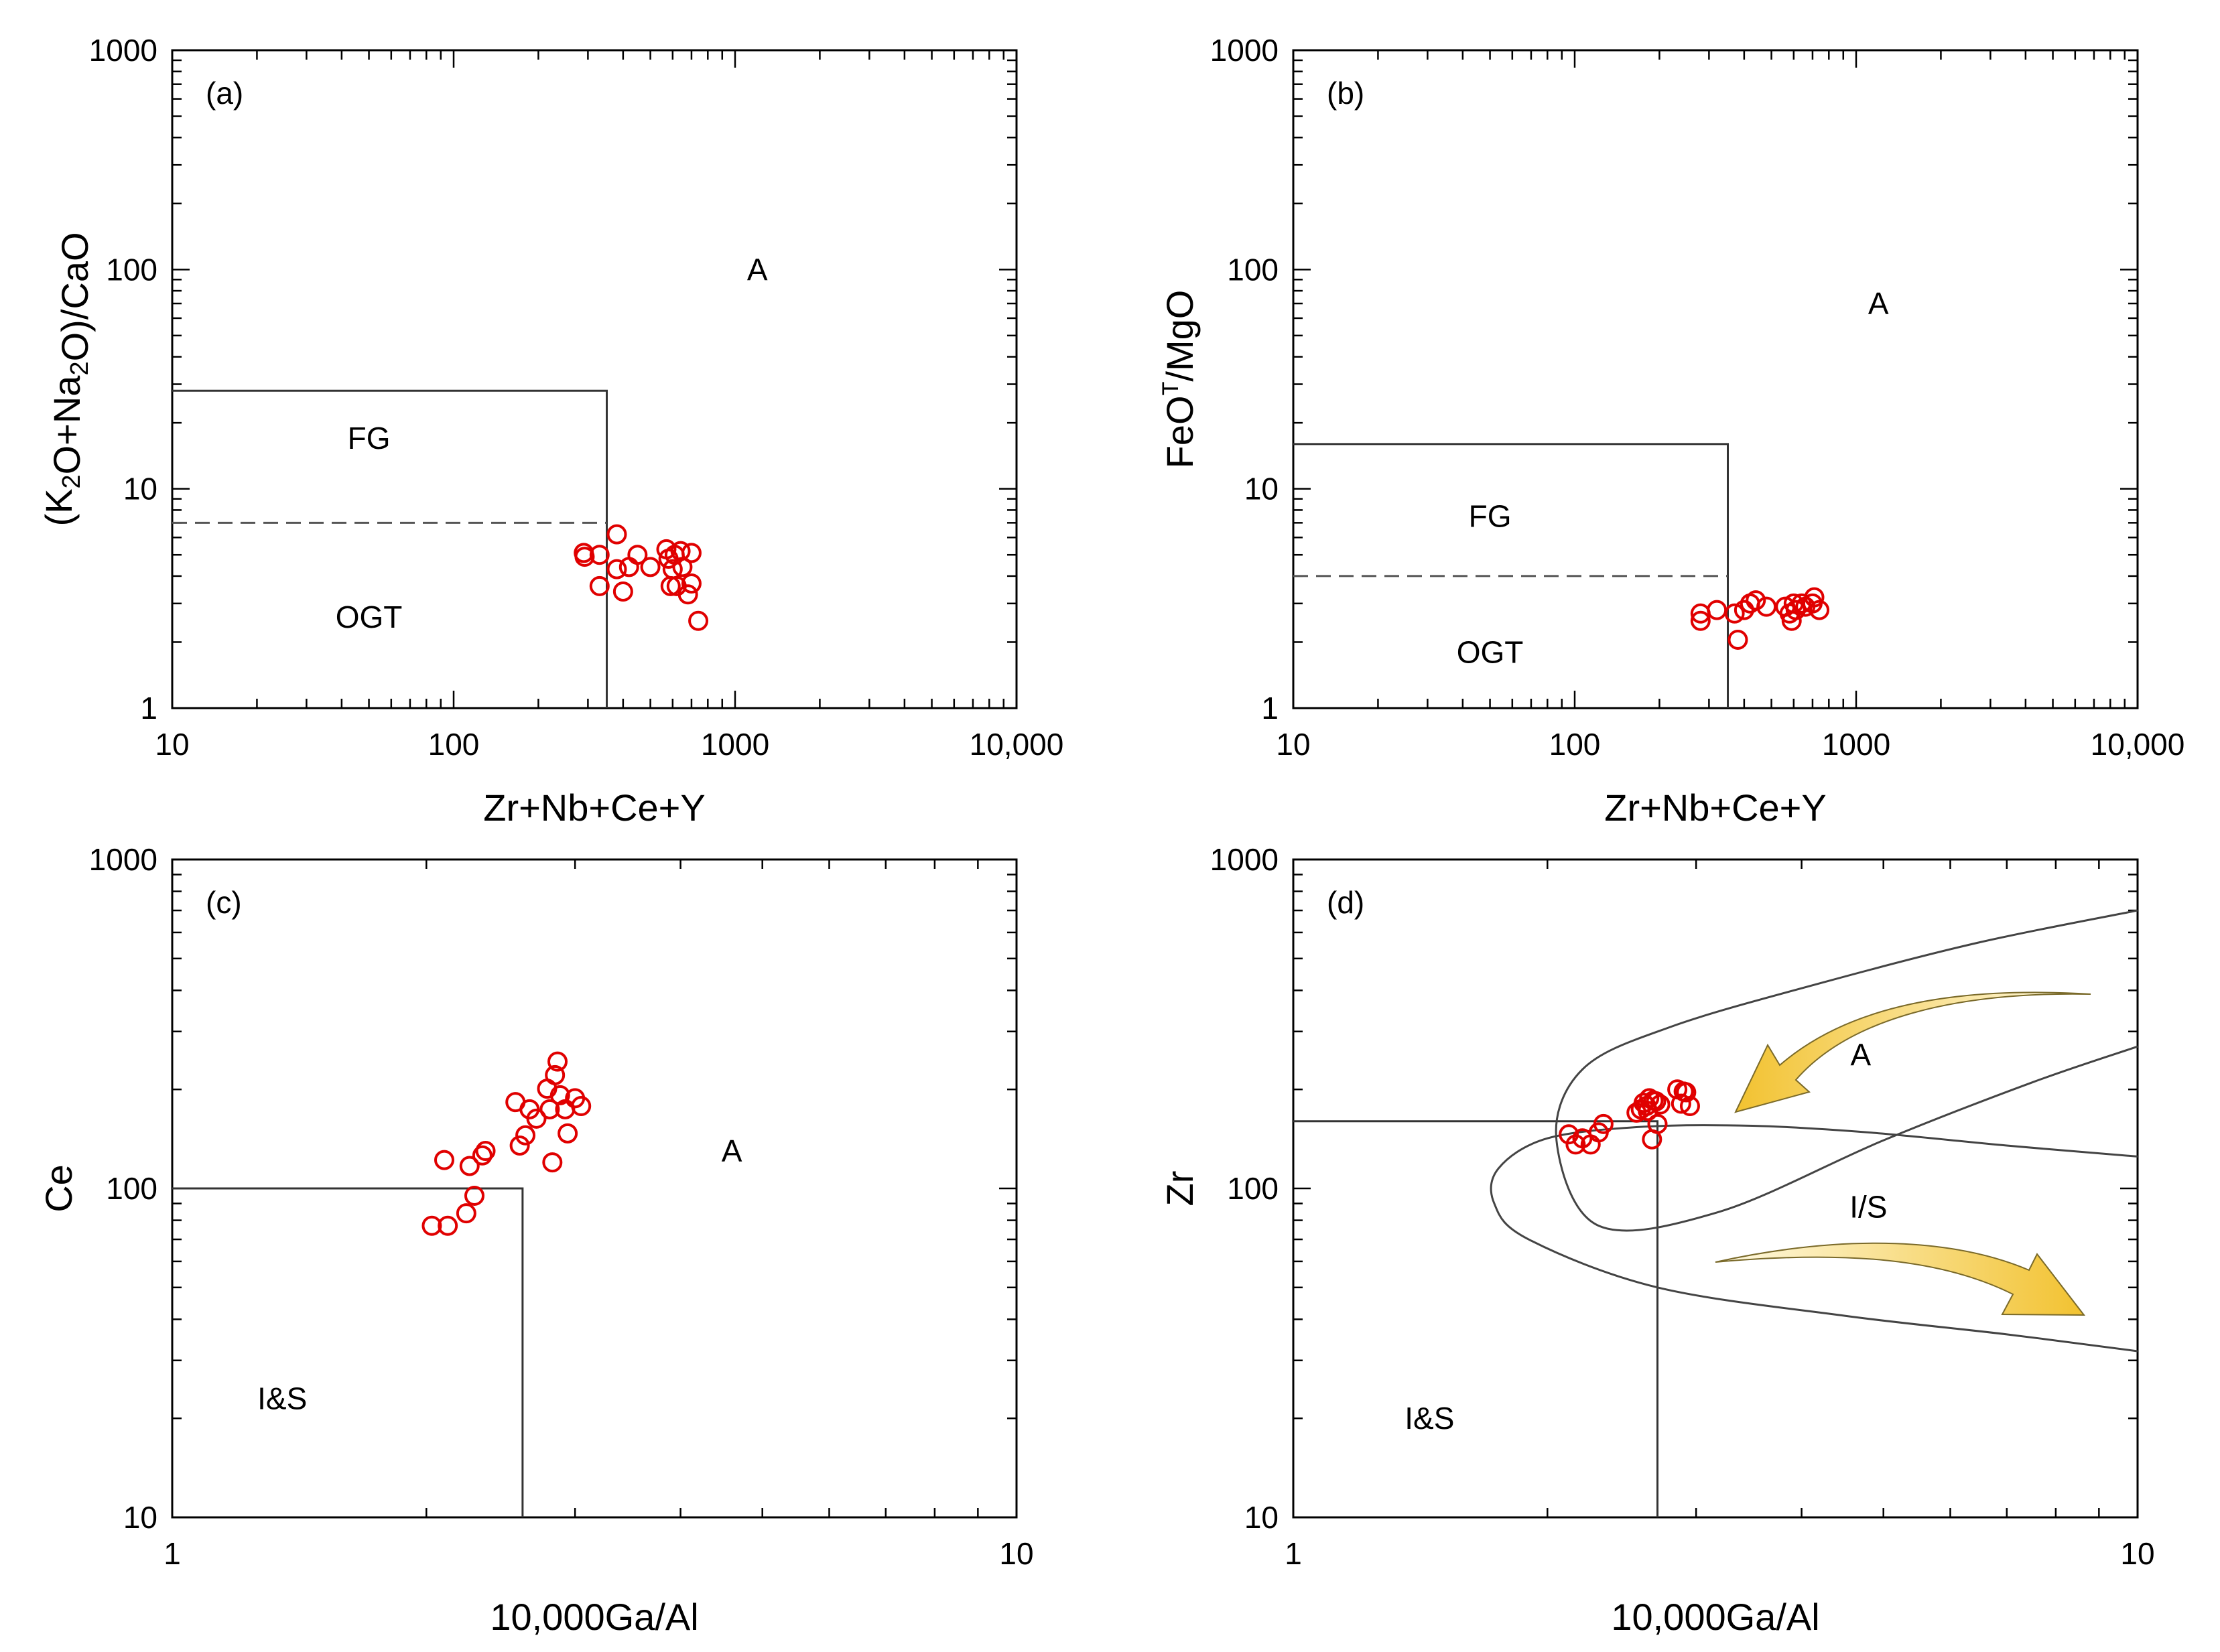 The image size is (2220, 1652). I want to click on panel-label: (d), so click(1345, 902).